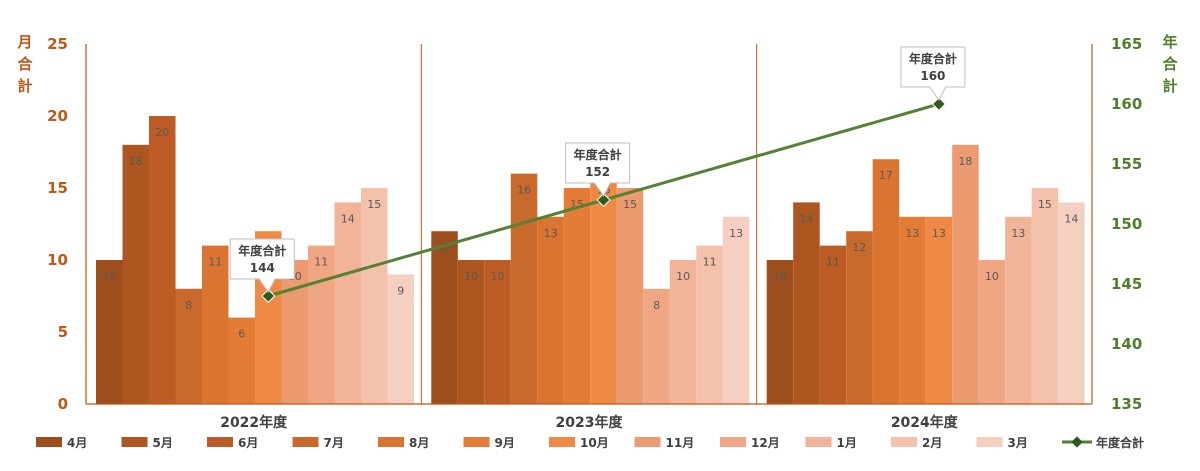 Image resolution: width=1200 pixels, height=471 pixels. Describe the element at coordinates (1018, 443) in the screenshot. I see `legend-label: 3月` at that location.